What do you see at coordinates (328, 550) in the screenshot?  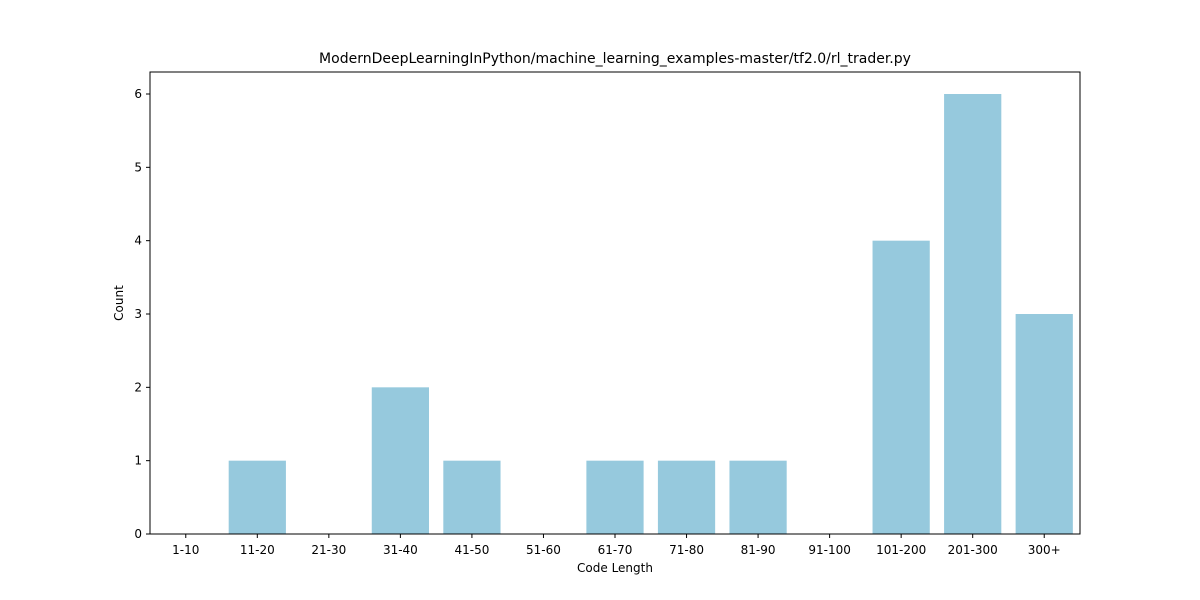 I see `x-tick-label: 21-30` at bounding box center [328, 550].